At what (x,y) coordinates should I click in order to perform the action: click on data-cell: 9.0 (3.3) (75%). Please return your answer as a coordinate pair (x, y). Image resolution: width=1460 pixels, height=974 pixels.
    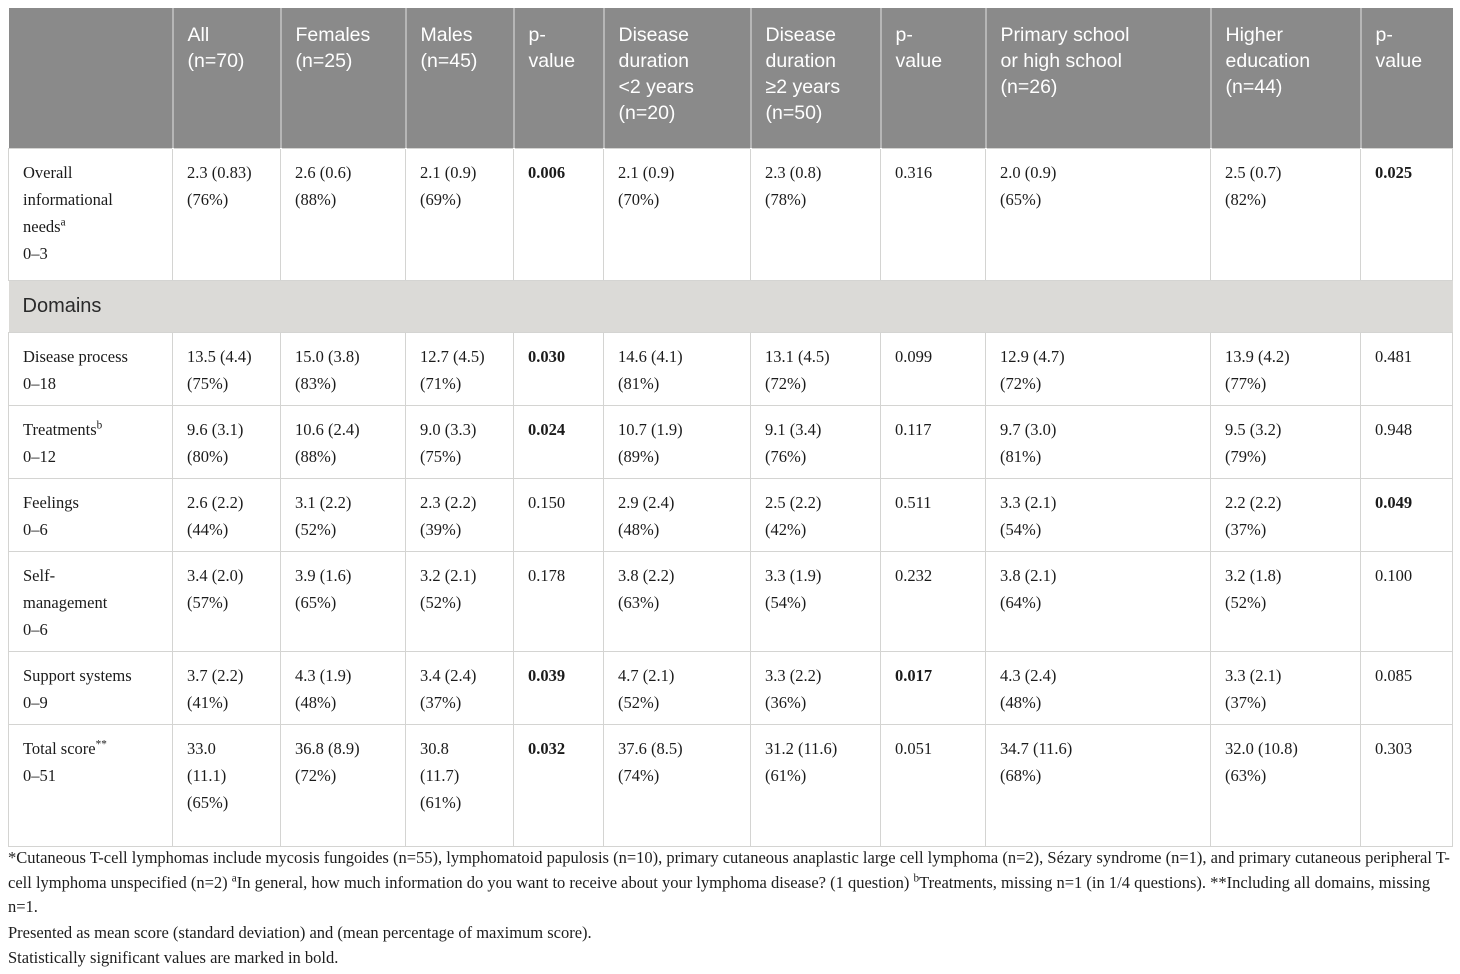
    Looking at the image, I should click on (459, 441).